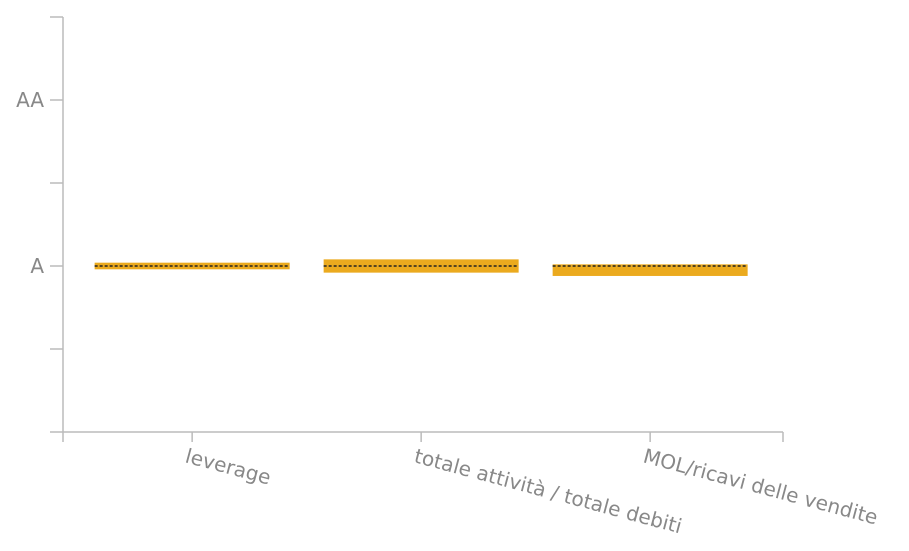 Image resolution: width=909 pixels, height=551 pixels. What do you see at coordinates (421, 267) in the screenshot?
I see `bars` at bounding box center [421, 267].